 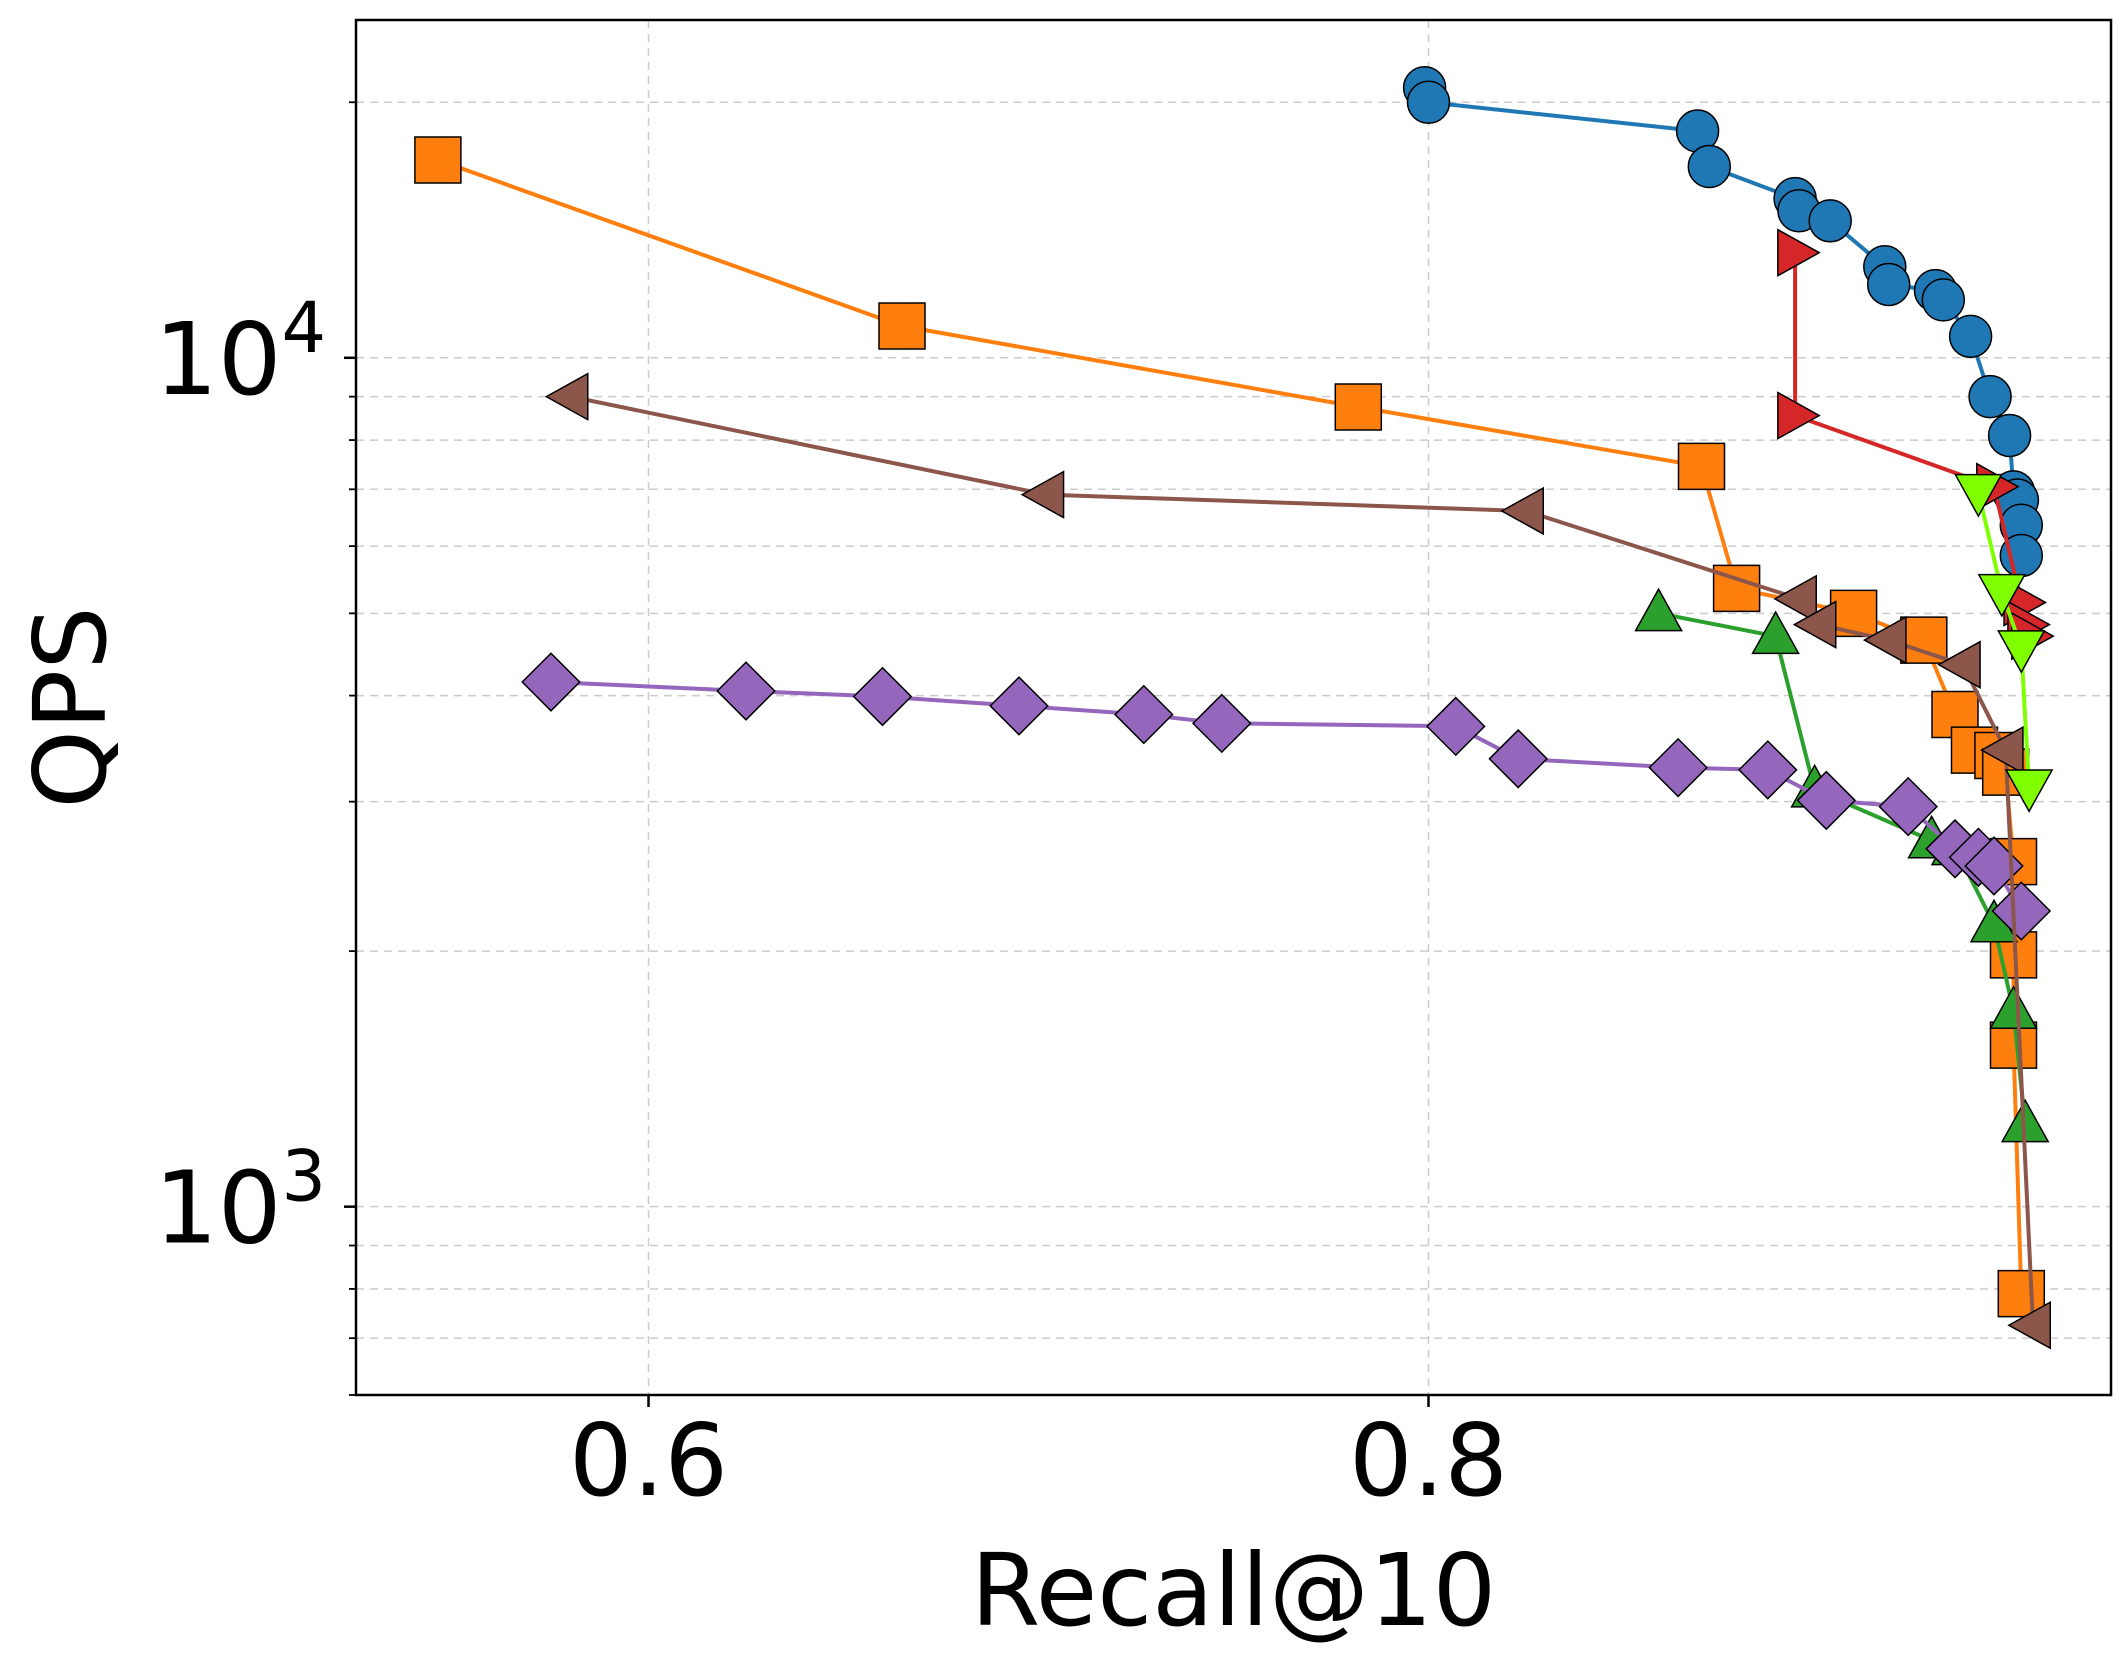 I want to click on series-diamond, so click(x=1286, y=796).